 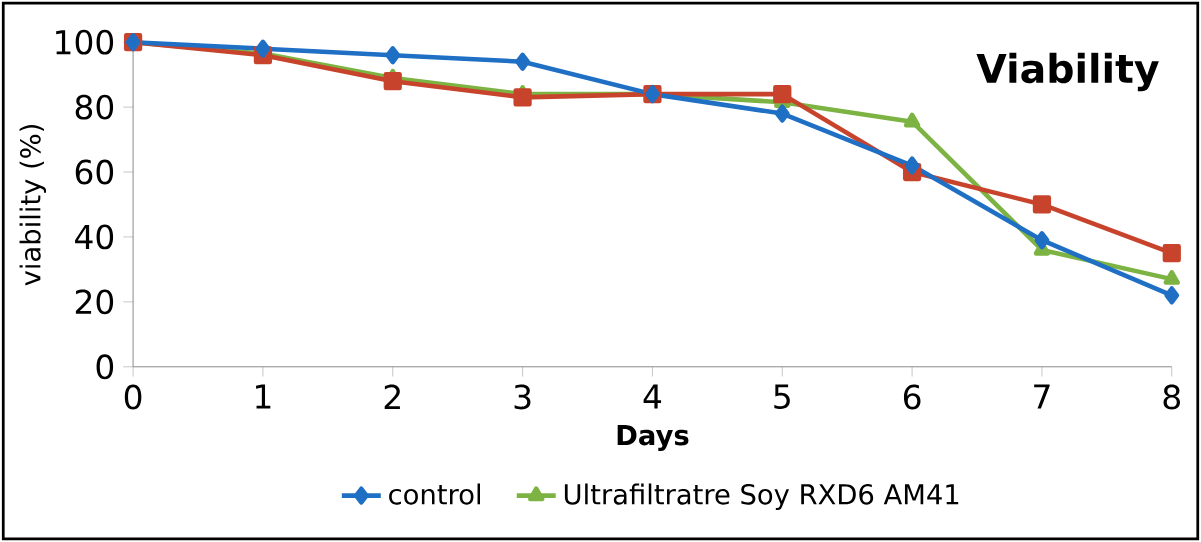 I want to click on x-tick-label: 6, so click(x=912, y=397).